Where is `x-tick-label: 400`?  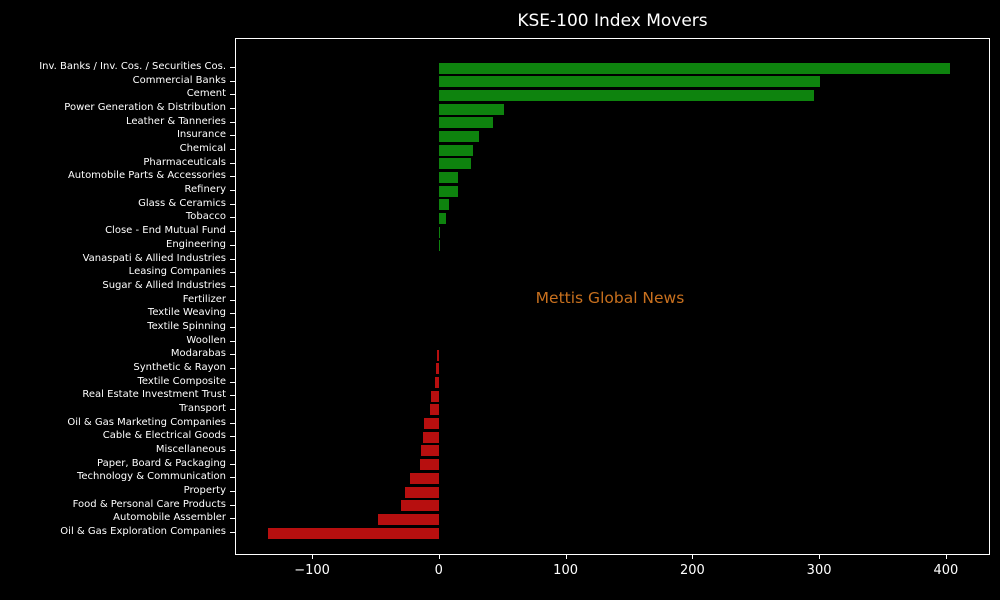 x-tick-label: 400 is located at coordinates (946, 570).